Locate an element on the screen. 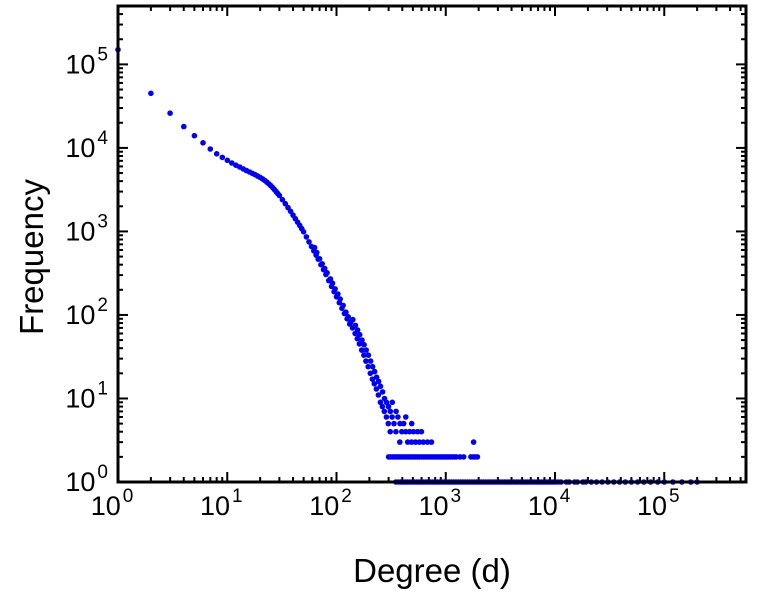  x-tick-label: 10 2 is located at coordinates (330, 503).